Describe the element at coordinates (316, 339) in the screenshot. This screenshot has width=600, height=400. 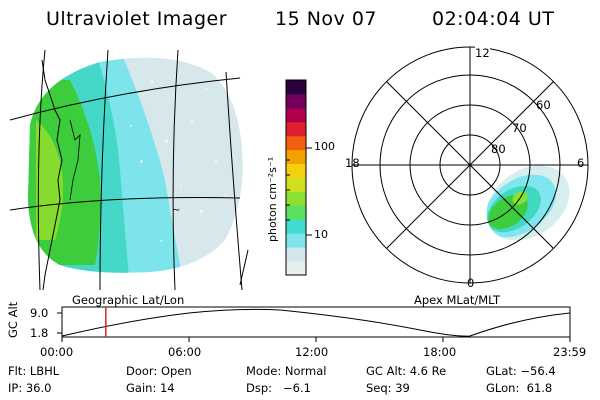
I see `alt-xticks` at that location.